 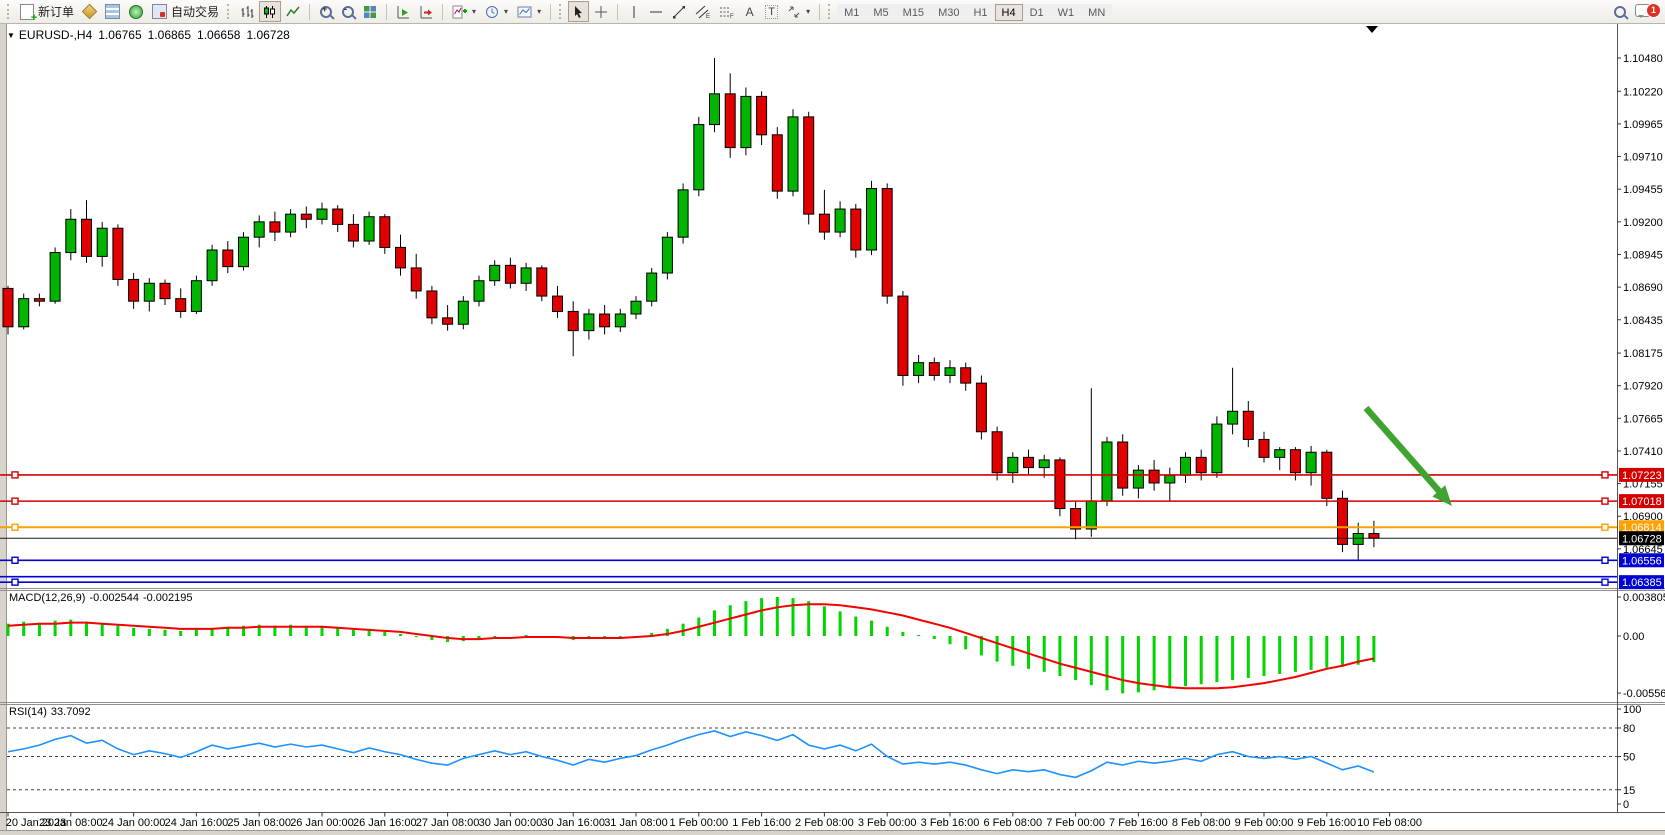 I want to click on bar-chart-icon, so click(x=247, y=11).